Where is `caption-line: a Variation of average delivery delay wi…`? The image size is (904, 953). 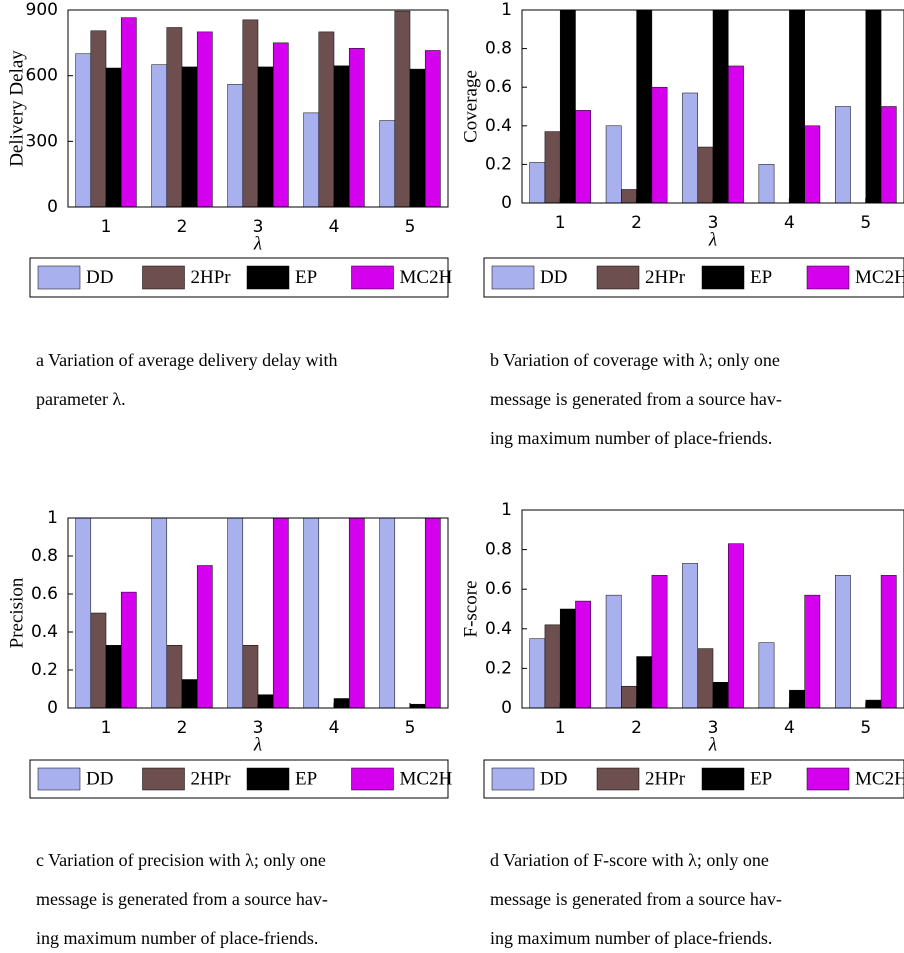 caption-line: a Variation of average delivery delay wi… is located at coordinates (187, 360).